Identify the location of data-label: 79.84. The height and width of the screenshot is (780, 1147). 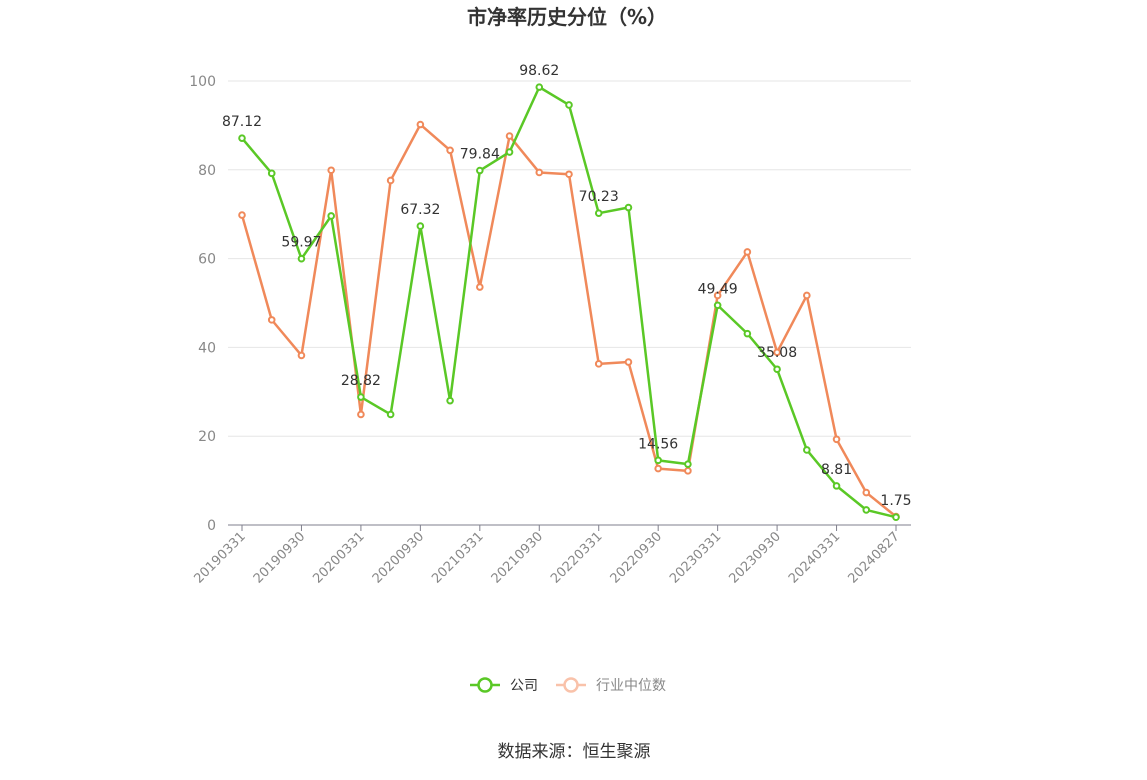
(480, 155).